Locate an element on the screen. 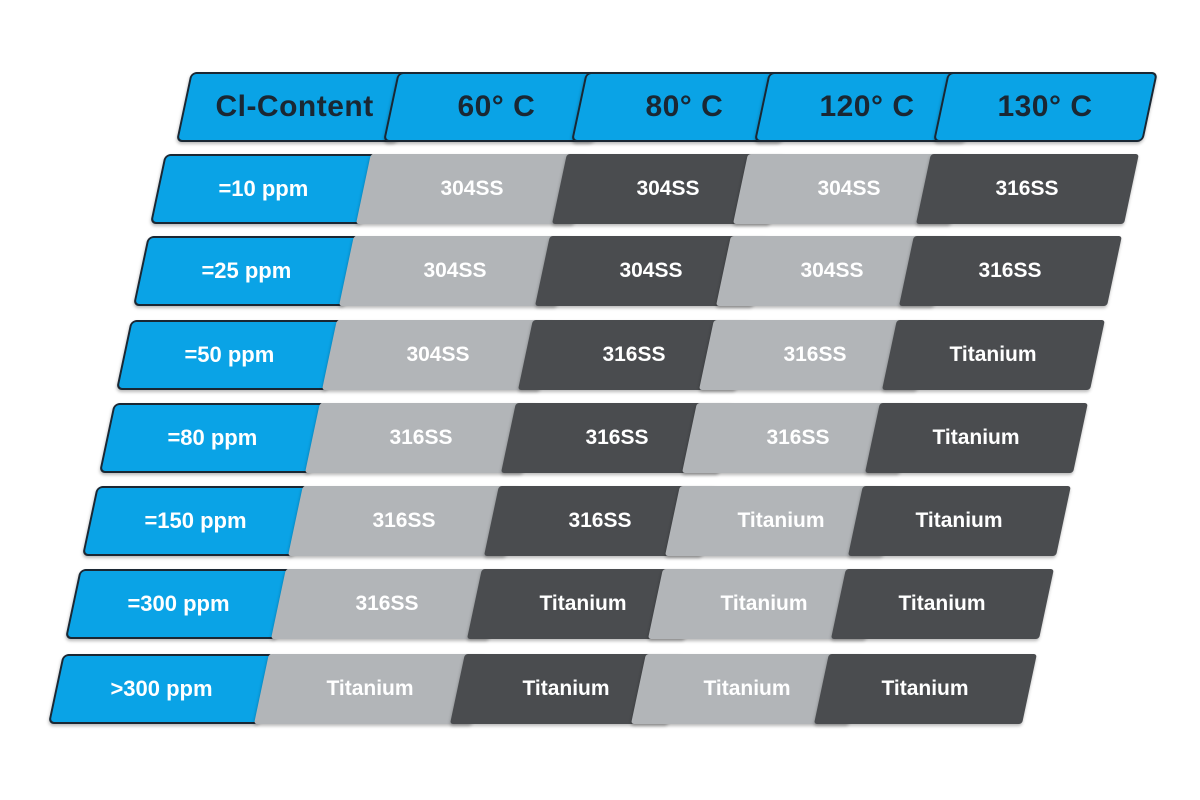  chloride-row-label: =80 ppm is located at coordinates (212, 438).